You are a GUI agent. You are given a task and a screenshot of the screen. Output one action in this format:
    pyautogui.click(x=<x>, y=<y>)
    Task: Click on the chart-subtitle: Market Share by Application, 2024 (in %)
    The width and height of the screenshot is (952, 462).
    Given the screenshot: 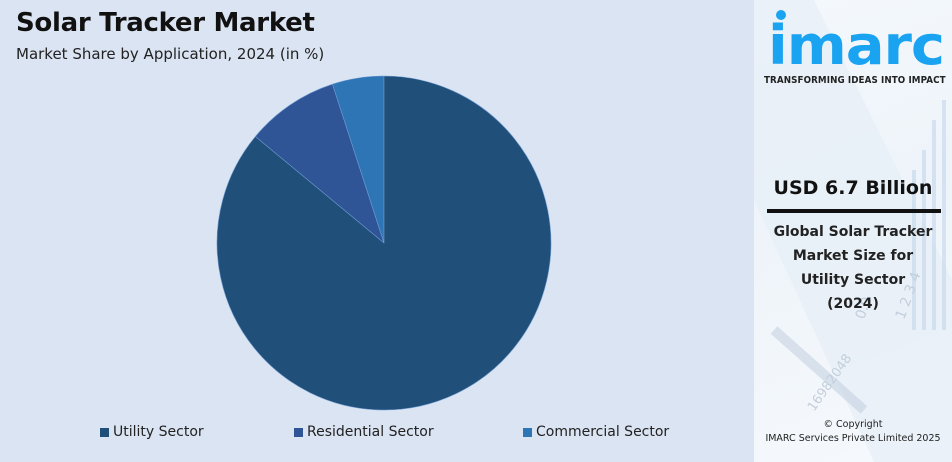 What is the action you would take?
    pyautogui.click(x=170, y=54)
    